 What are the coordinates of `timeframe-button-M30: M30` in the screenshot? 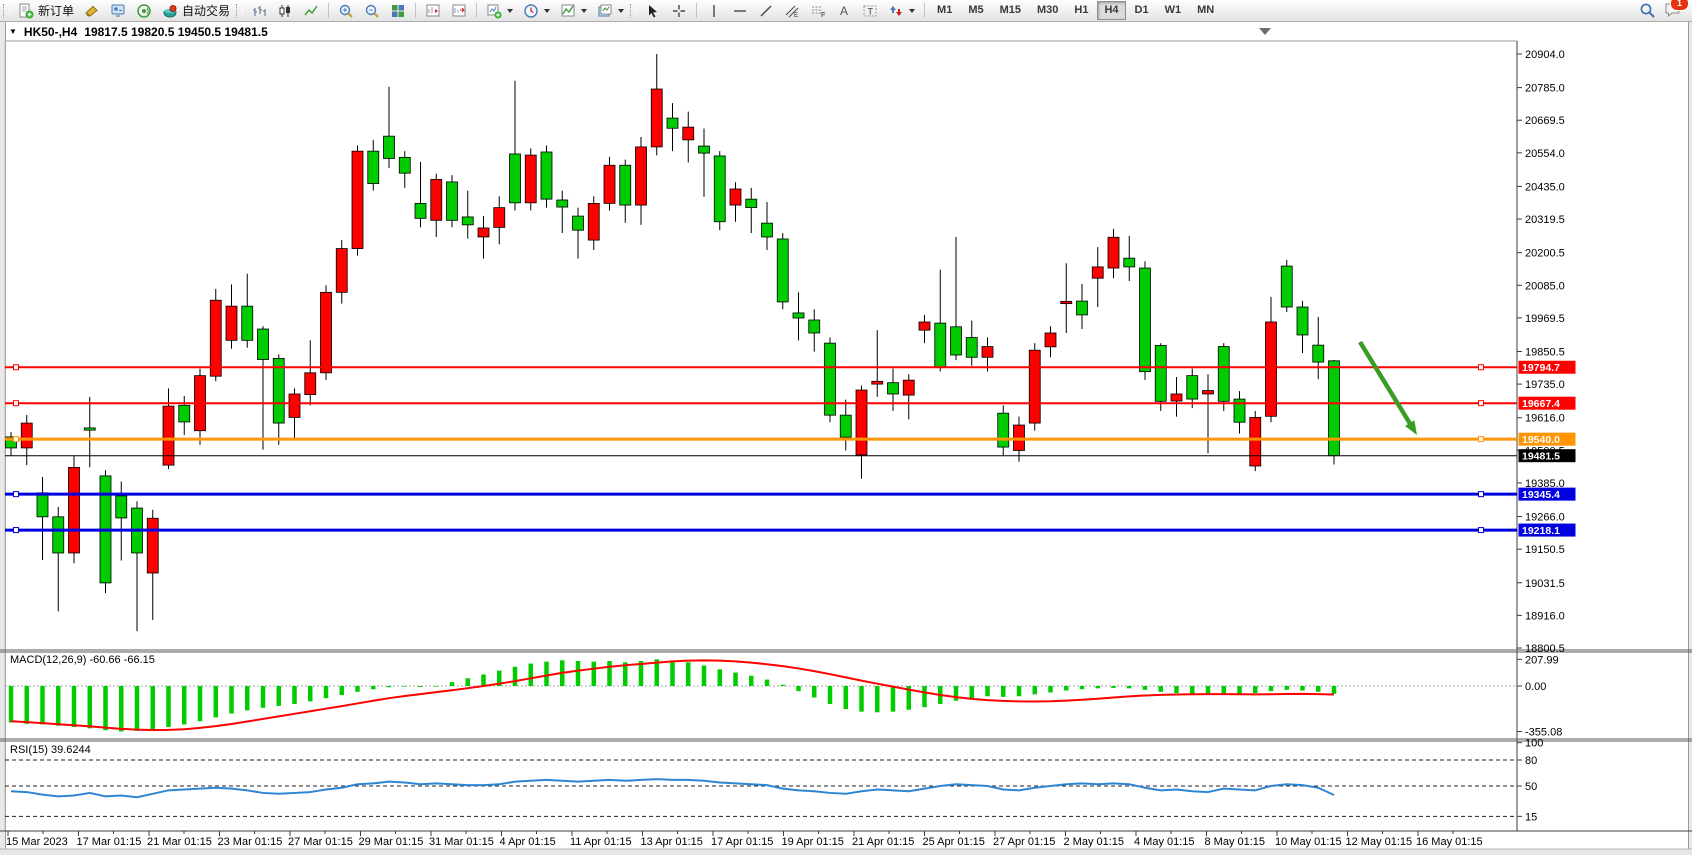 It's located at (1048, 10).